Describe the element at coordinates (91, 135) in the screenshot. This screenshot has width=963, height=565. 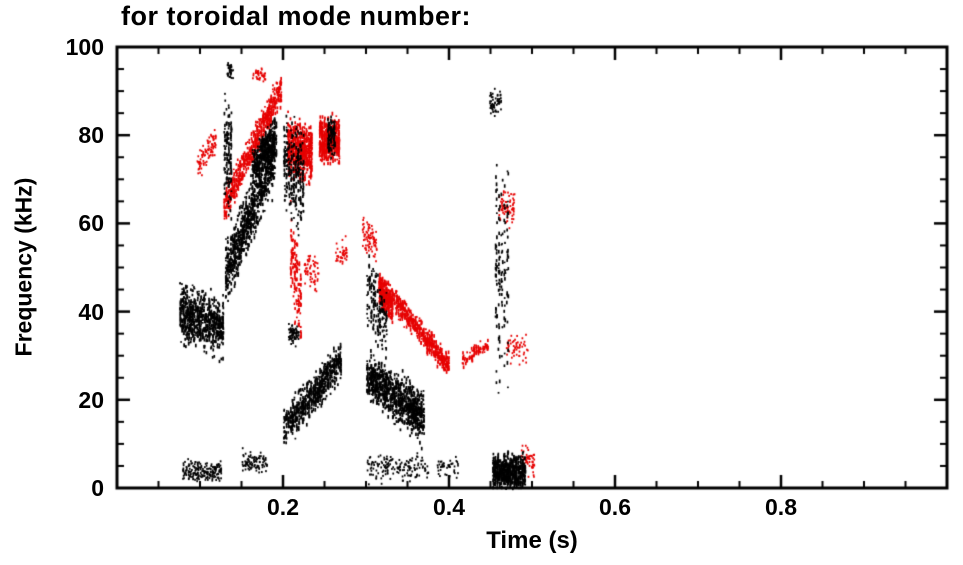
I see `y-tick-label: 80` at that location.